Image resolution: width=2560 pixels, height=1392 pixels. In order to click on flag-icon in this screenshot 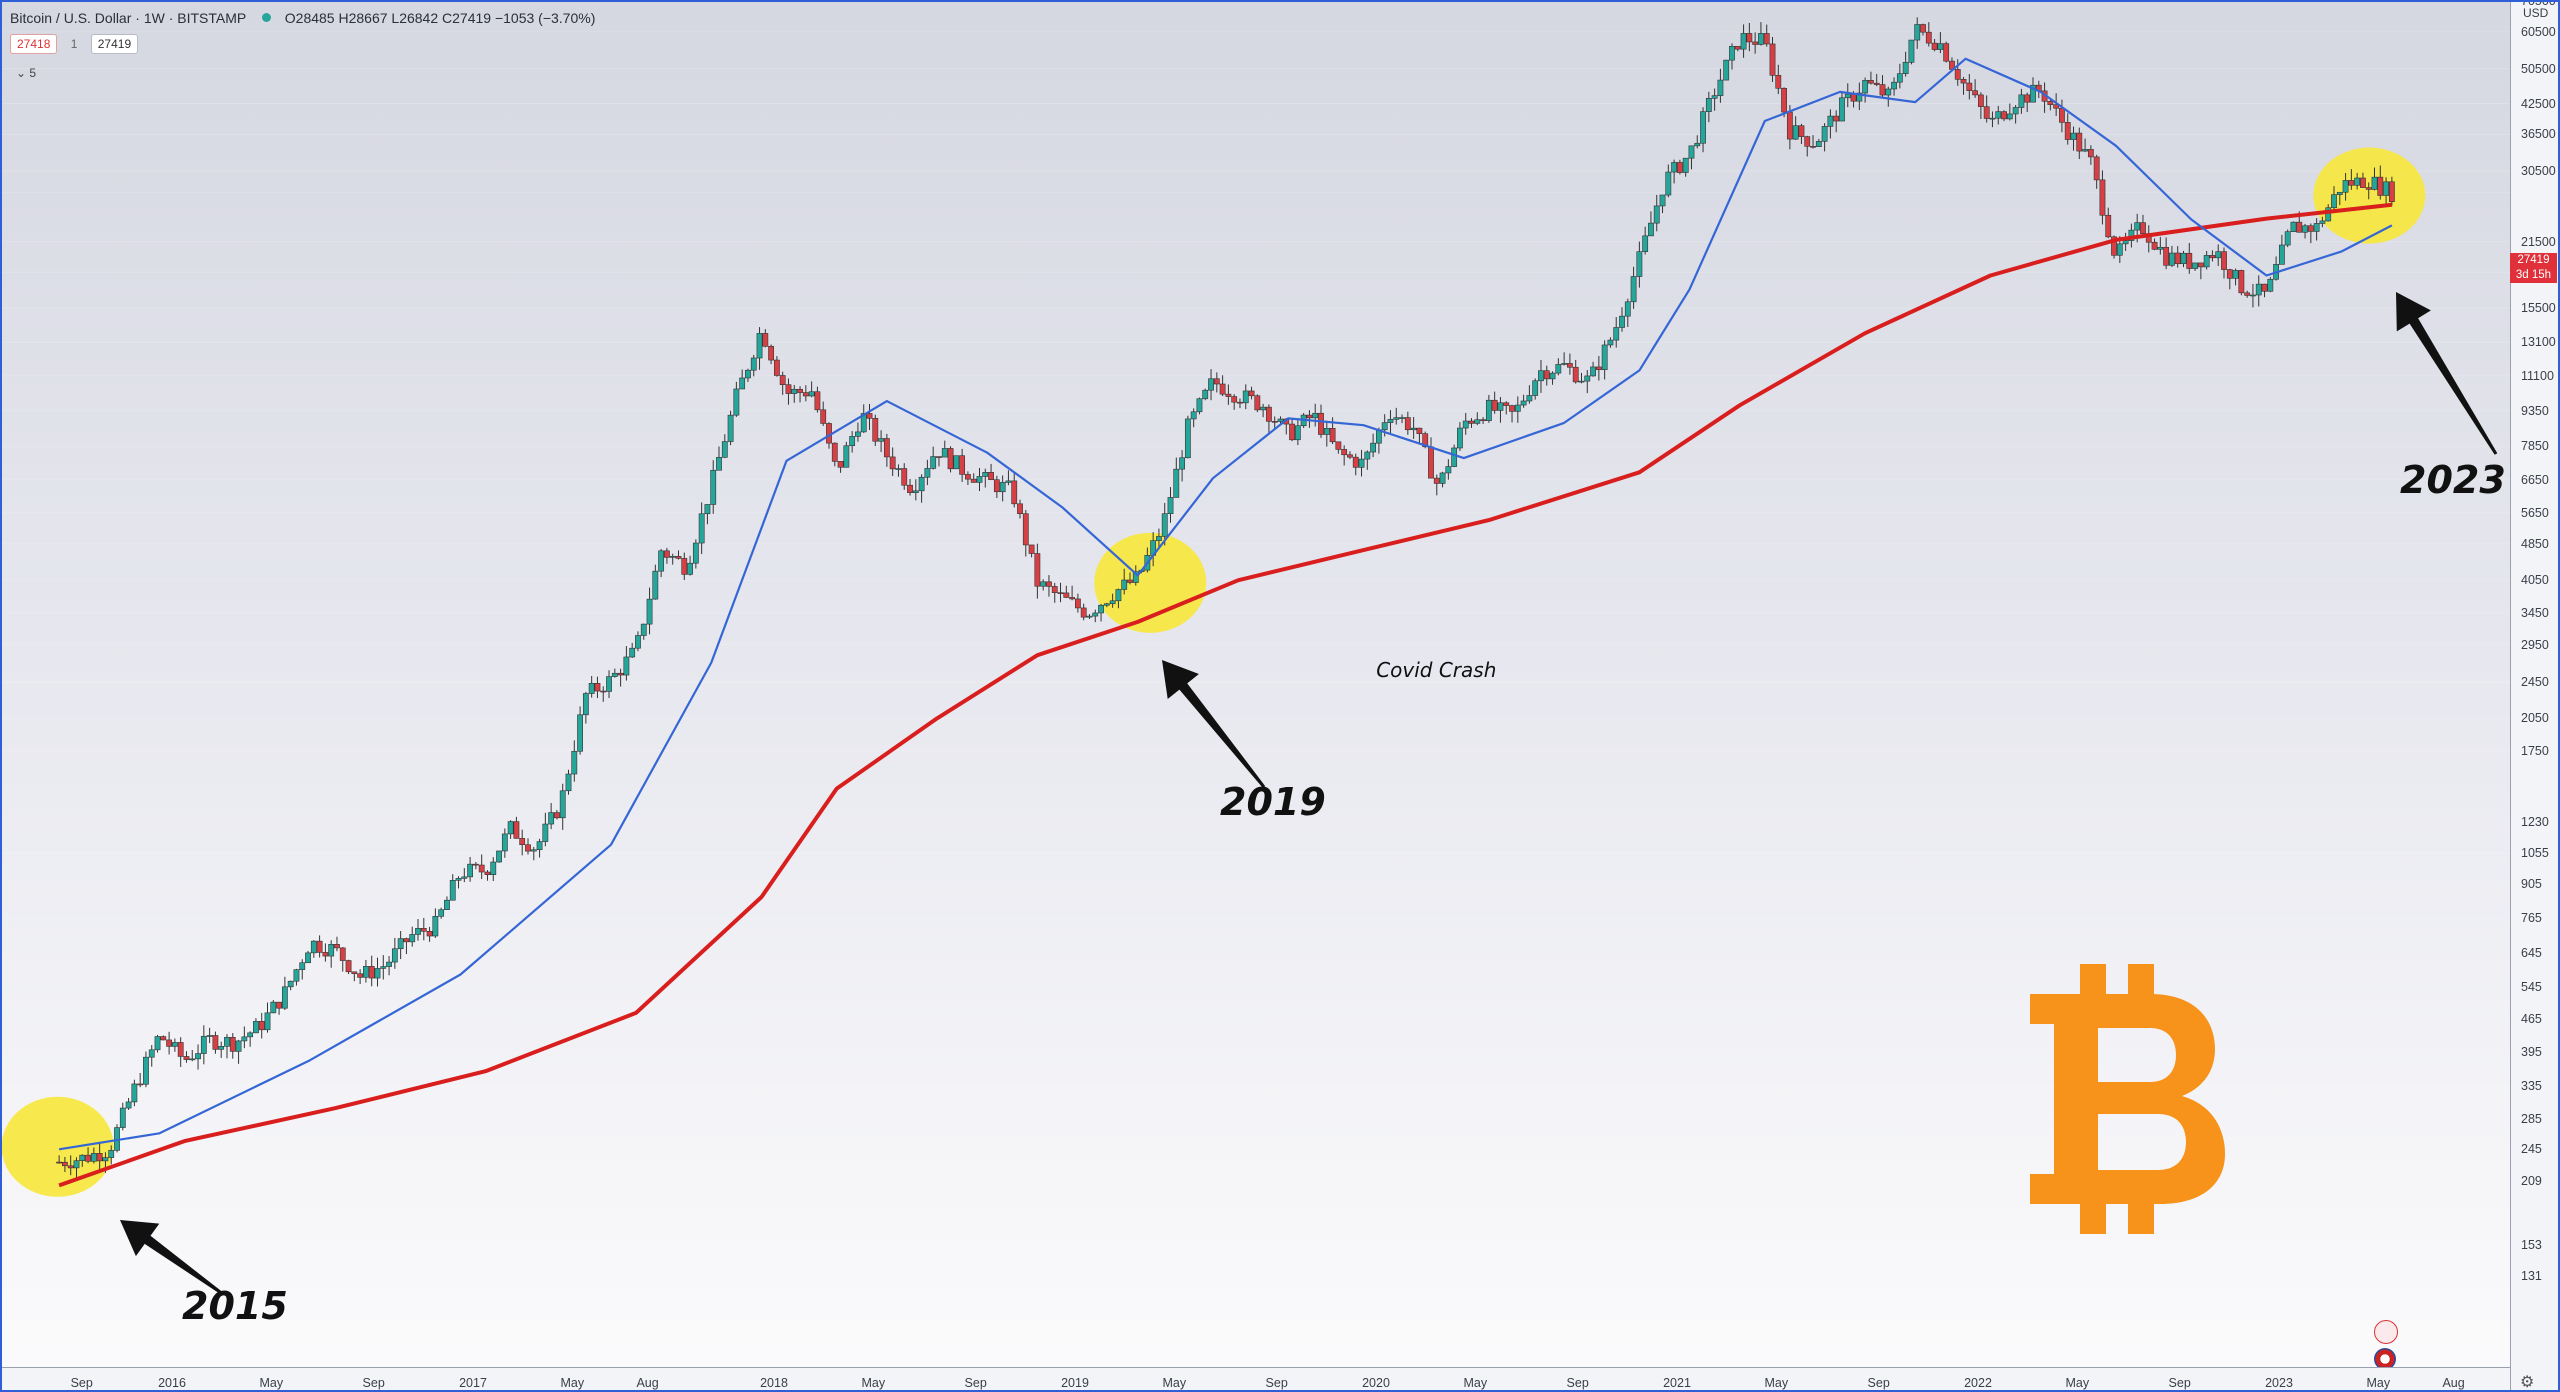, I will do `click(2385, 1359)`.